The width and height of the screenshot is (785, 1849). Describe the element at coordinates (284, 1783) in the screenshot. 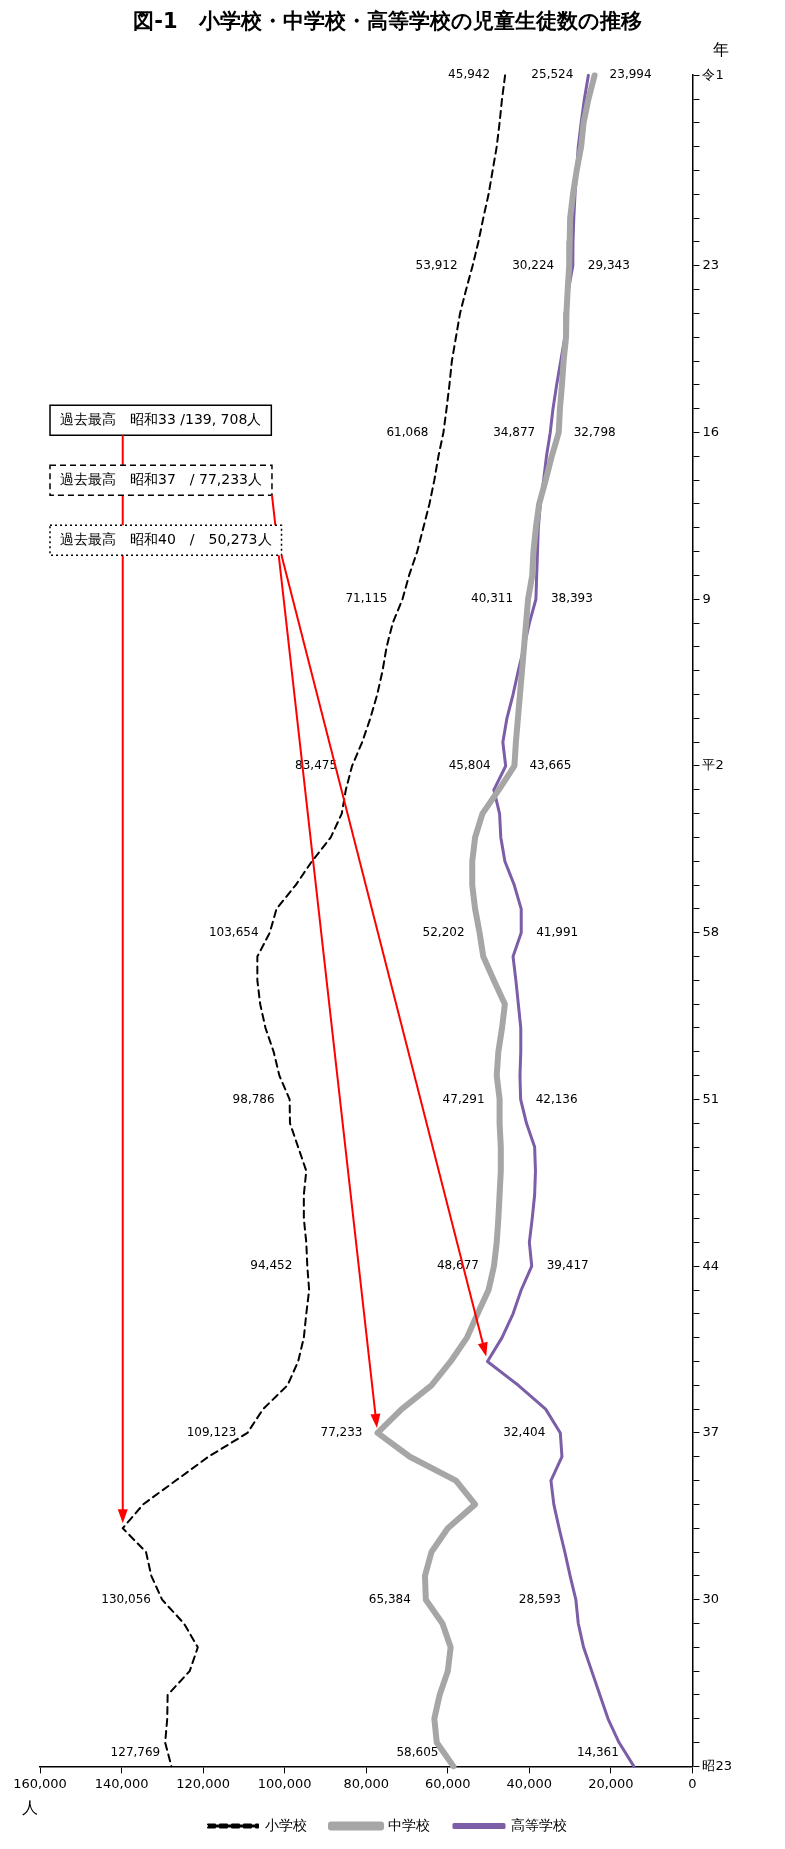

I see `x-tick-label: 100,000` at that location.